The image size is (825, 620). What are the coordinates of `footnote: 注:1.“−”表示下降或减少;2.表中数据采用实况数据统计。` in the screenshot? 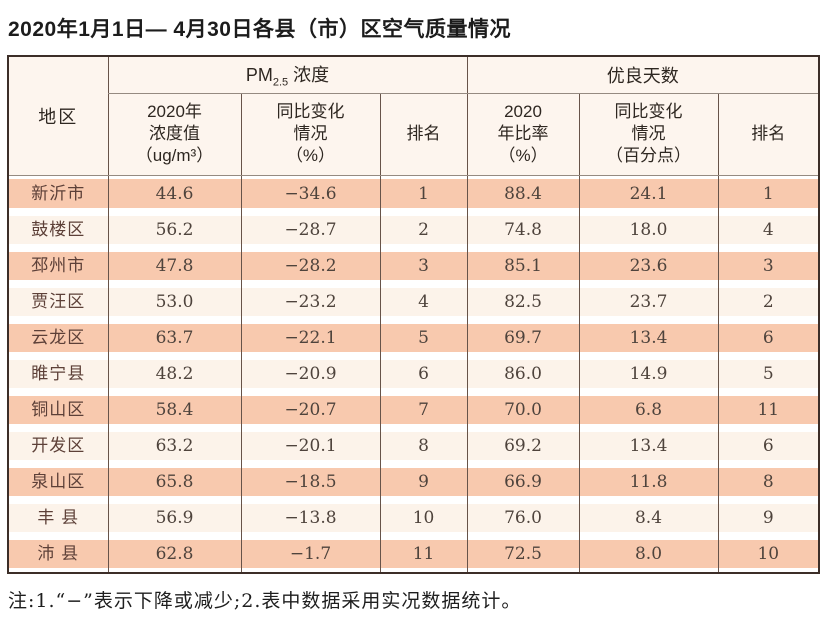 It's located at (265, 600).